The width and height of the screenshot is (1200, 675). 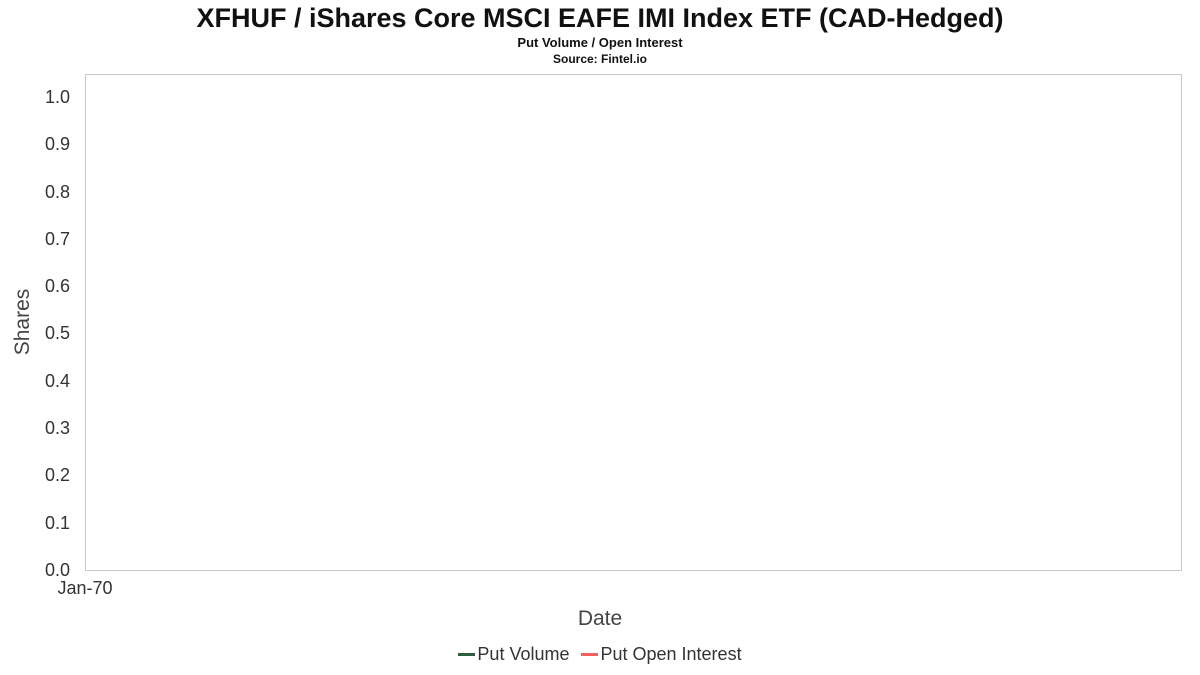 What do you see at coordinates (57, 286) in the screenshot?
I see `y-tick-label: 0.6` at bounding box center [57, 286].